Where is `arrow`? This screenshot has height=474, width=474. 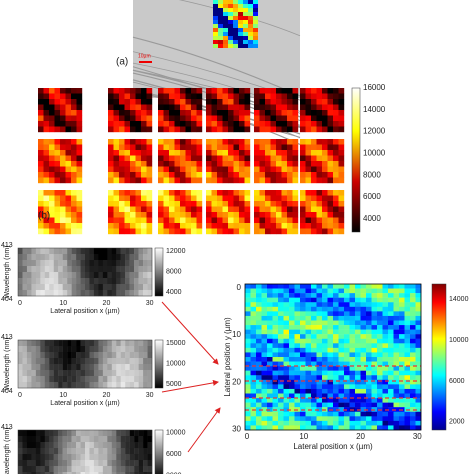
arrow is located at coordinates (204, 430).